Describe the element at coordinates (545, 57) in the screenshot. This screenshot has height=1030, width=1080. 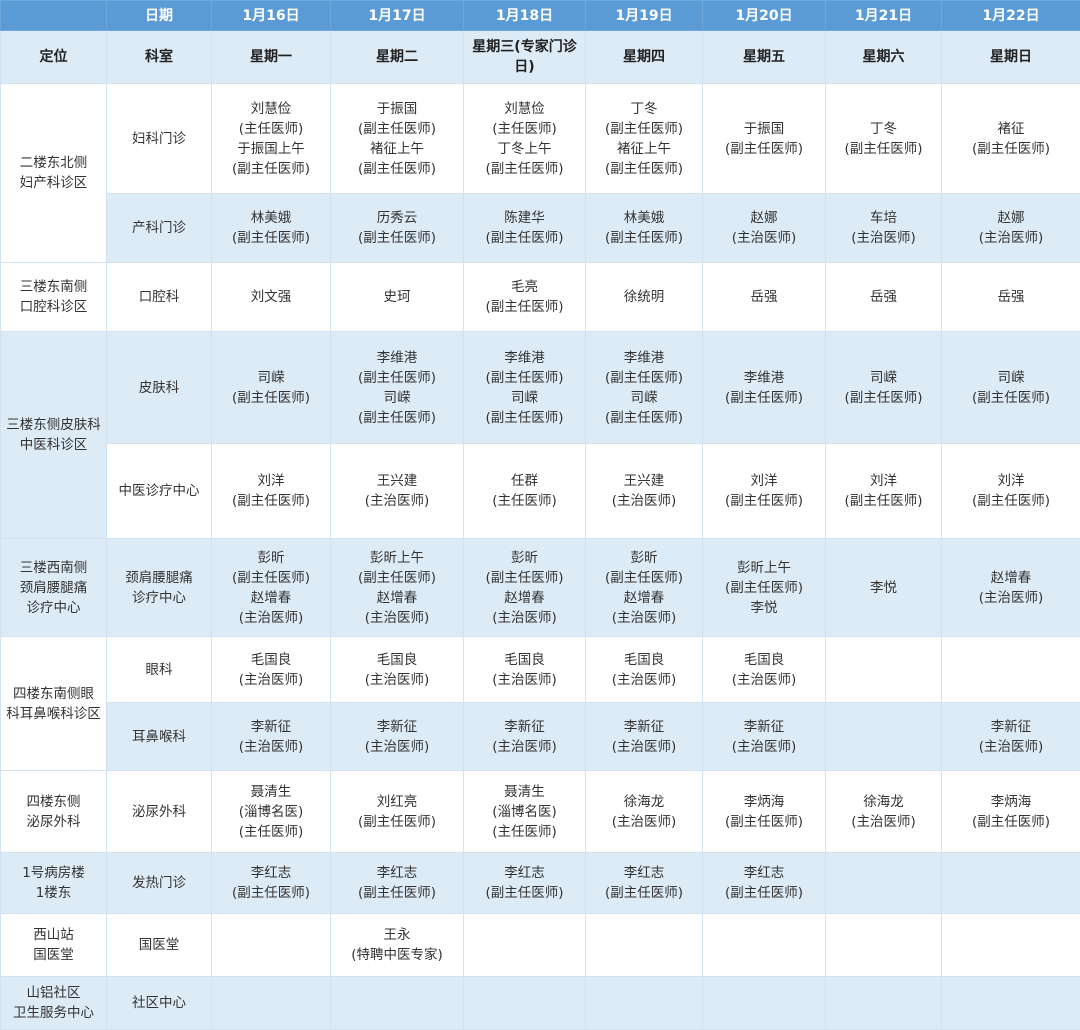
I see `cell-line: (专家门诊日)` at that location.